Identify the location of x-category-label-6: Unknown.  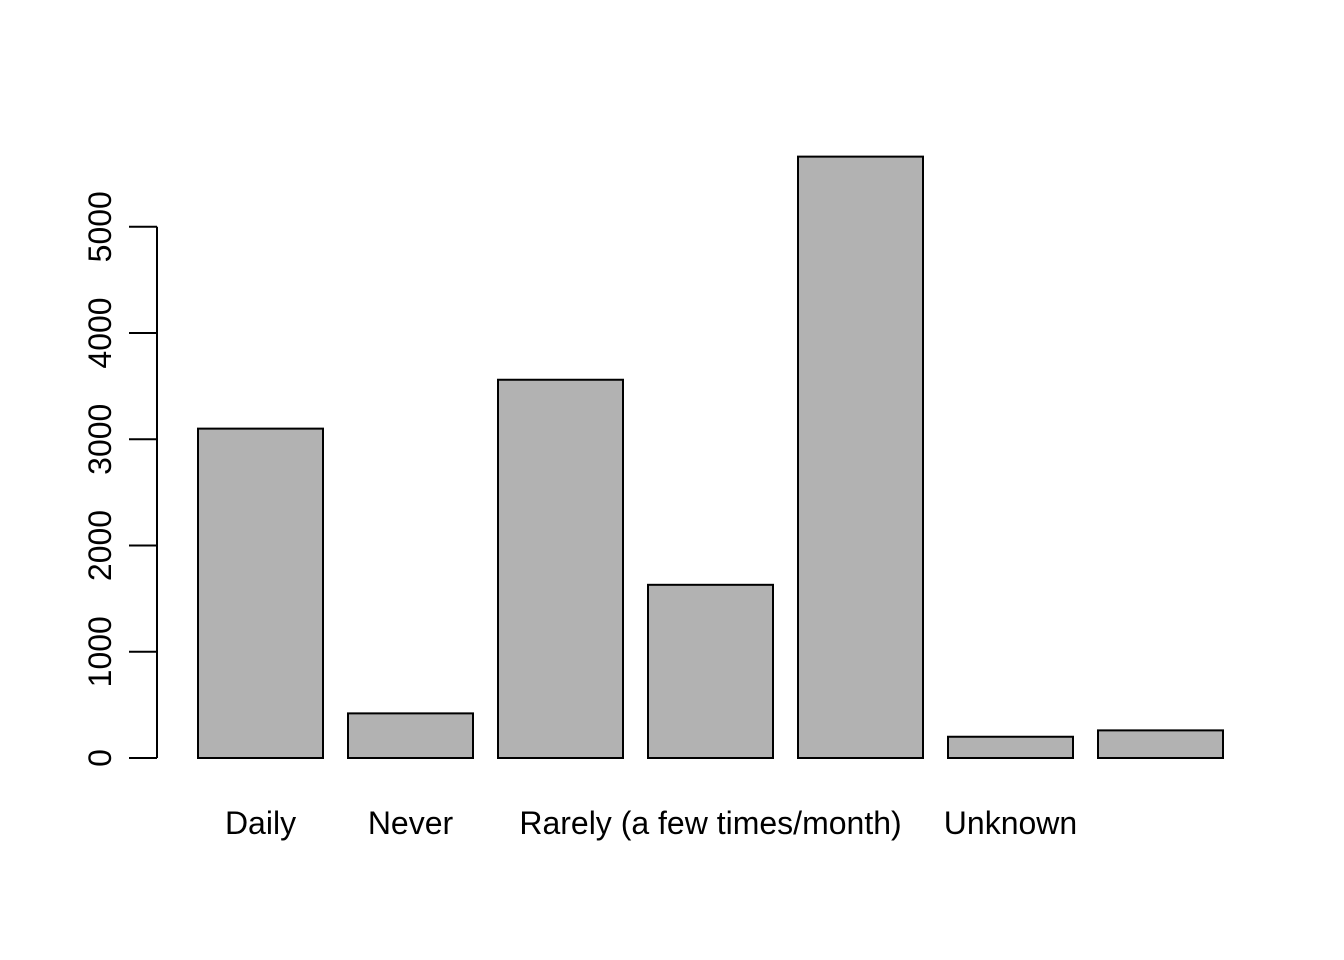
(1010, 823).